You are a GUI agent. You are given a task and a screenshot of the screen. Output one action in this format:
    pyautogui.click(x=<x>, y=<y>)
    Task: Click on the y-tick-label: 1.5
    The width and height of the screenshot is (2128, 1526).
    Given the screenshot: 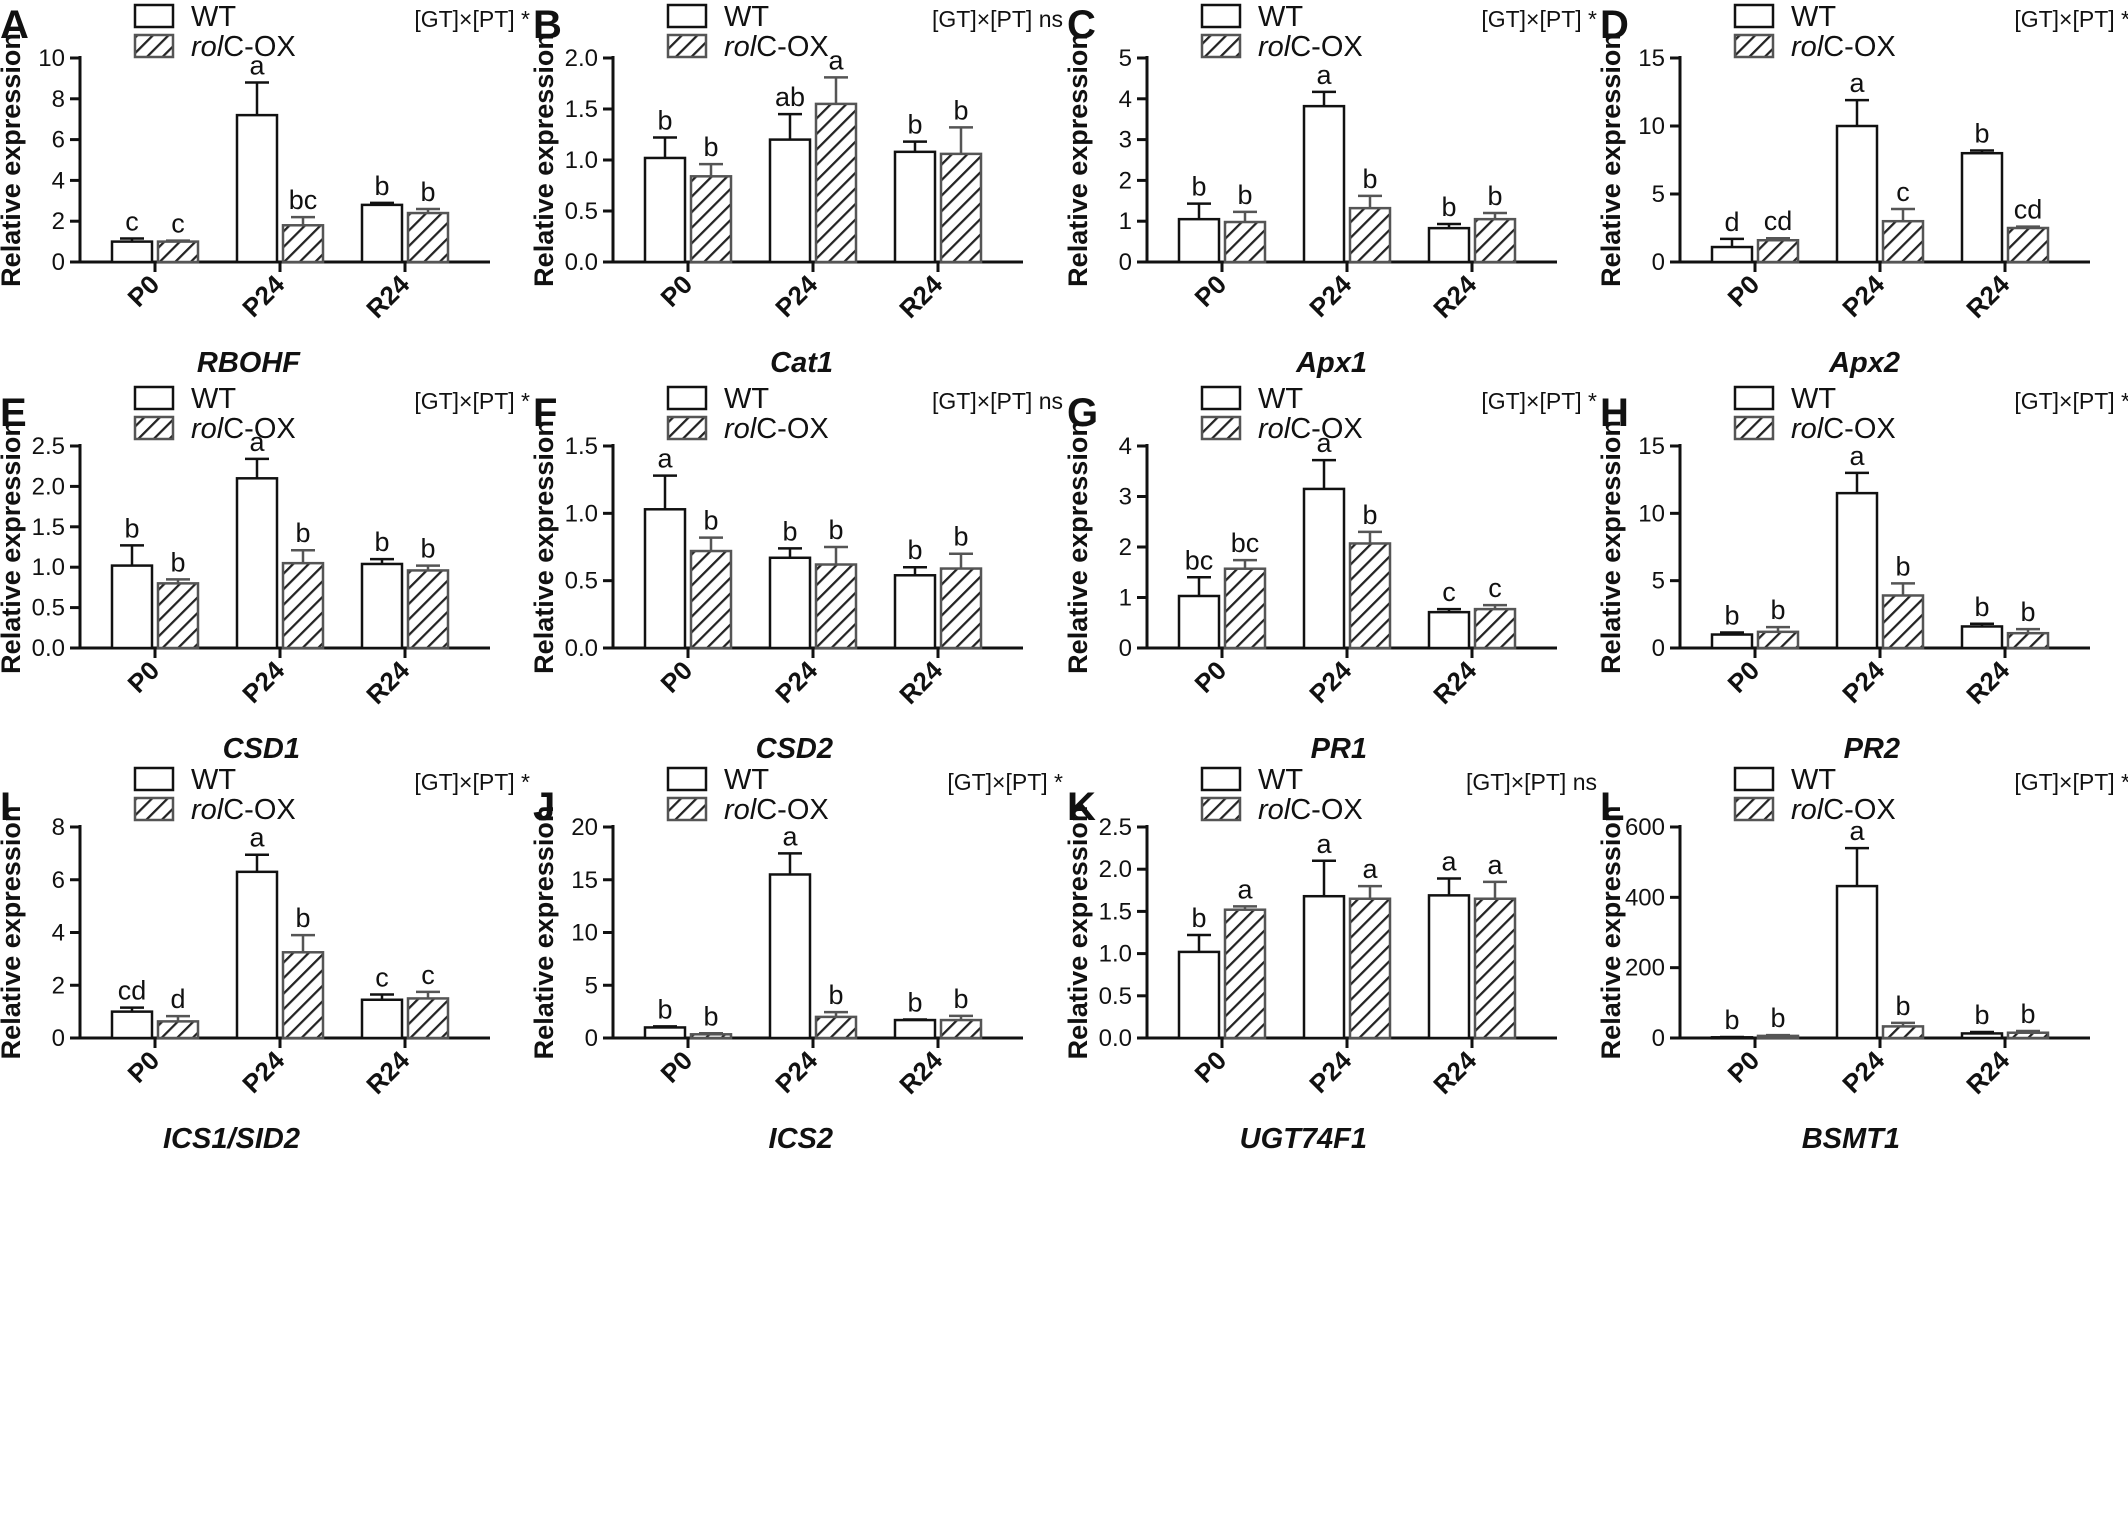 What is the action you would take?
    pyautogui.click(x=1115, y=911)
    